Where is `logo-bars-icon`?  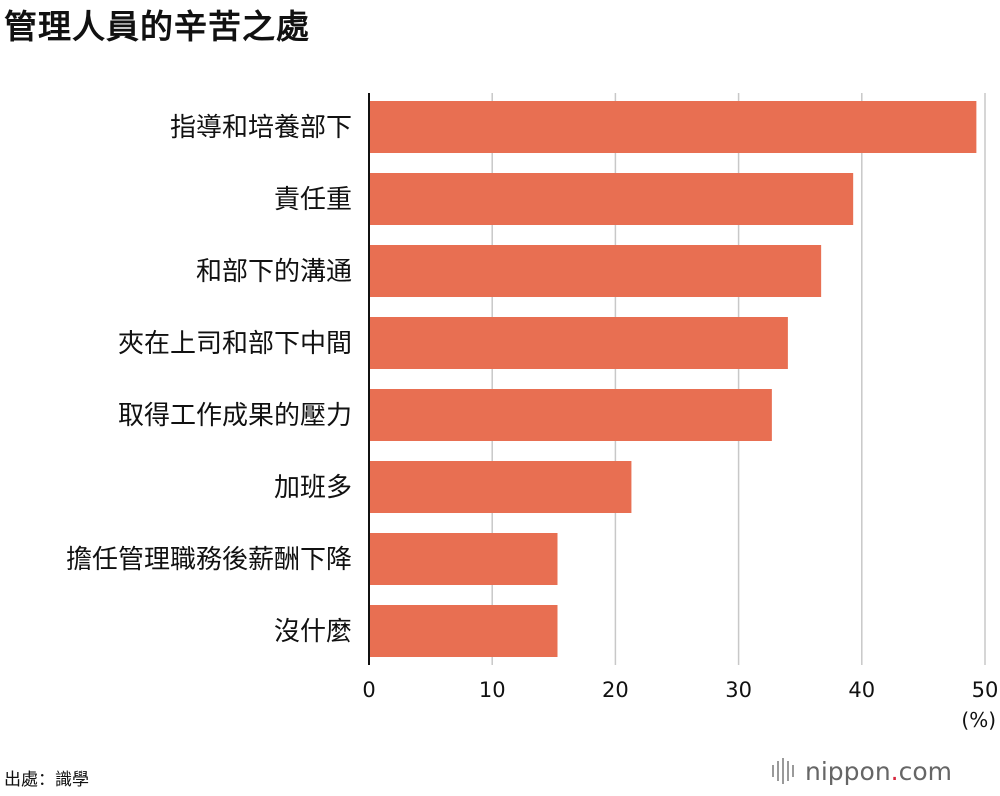
logo-bars-icon is located at coordinates (784, 771).